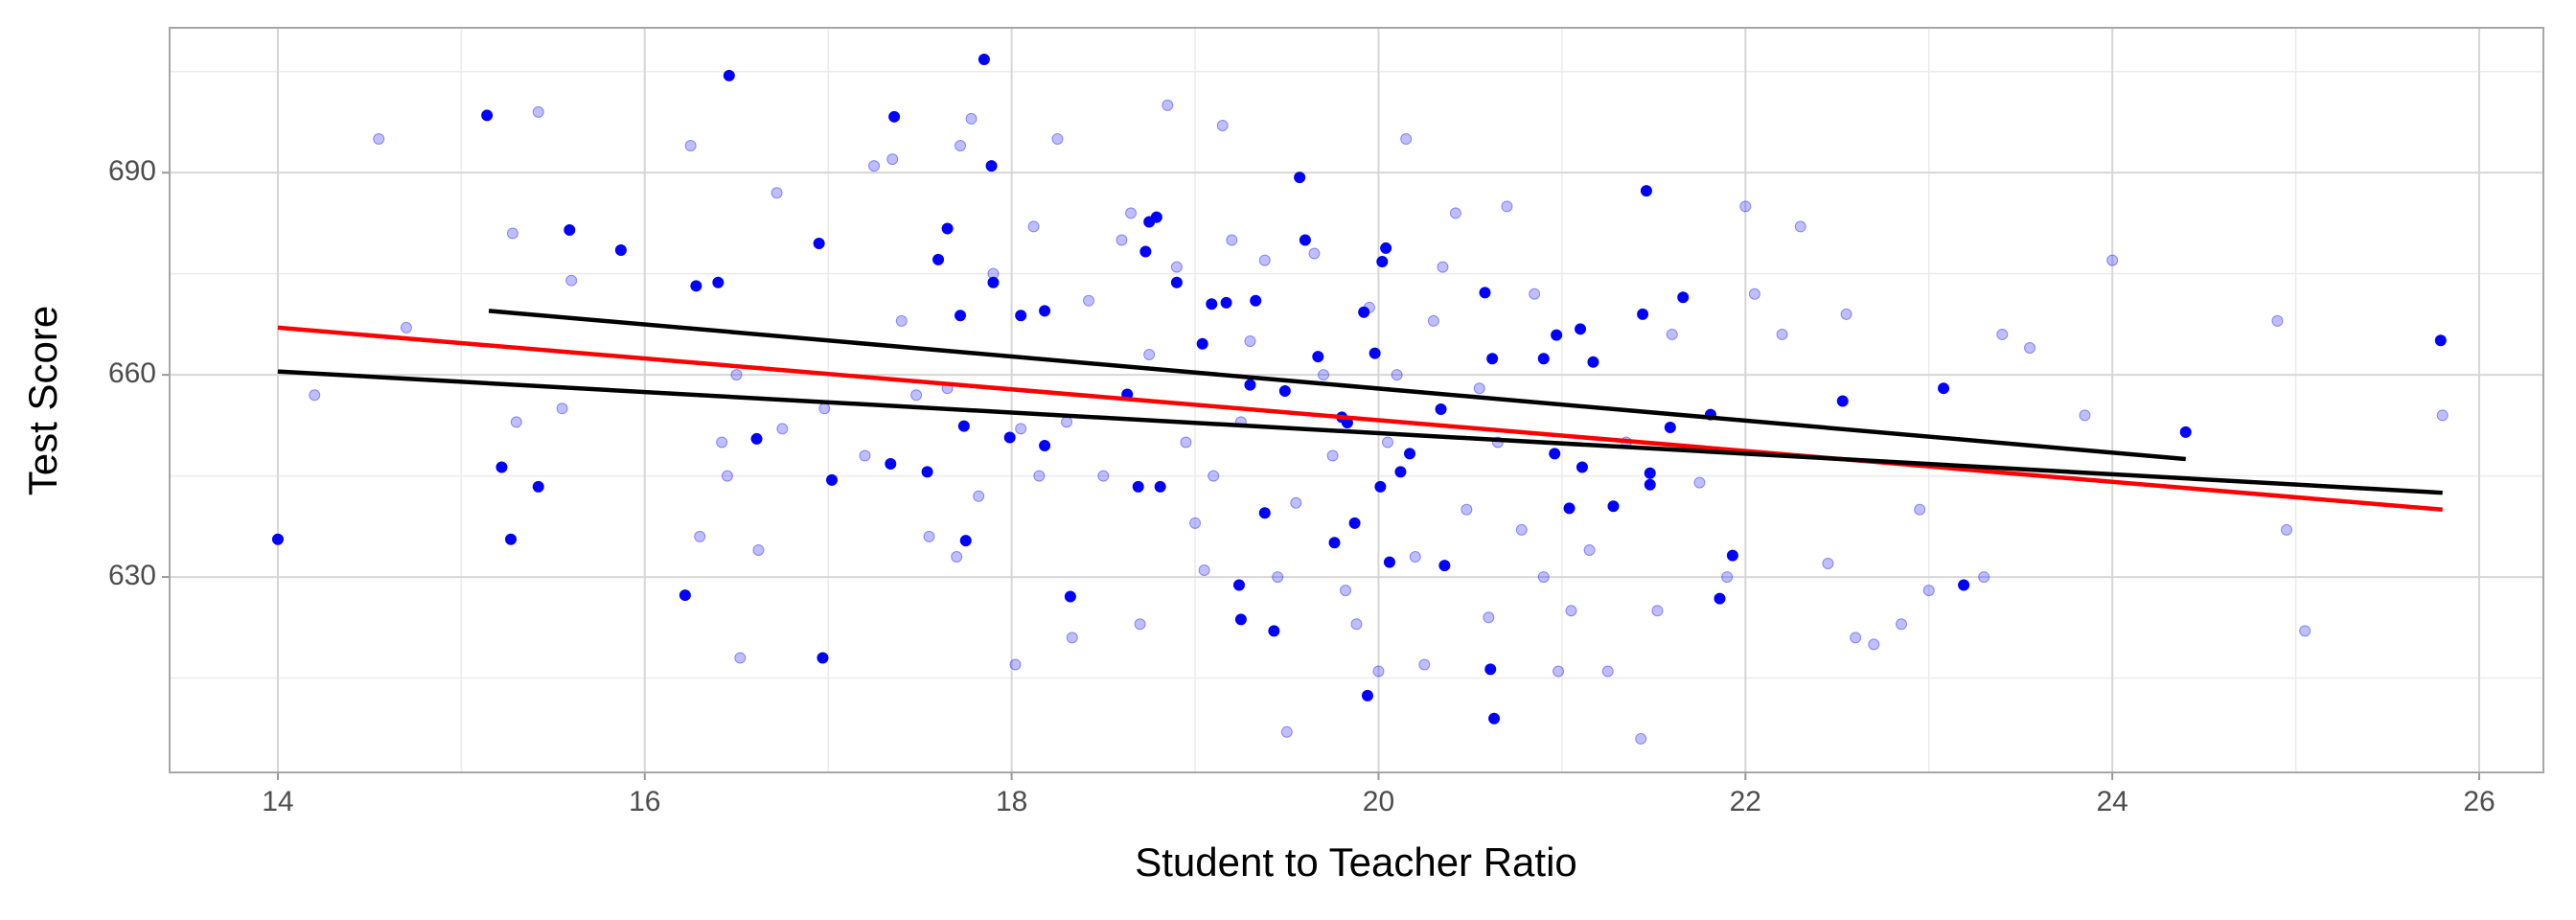 The height and width of the screenshot is (920, 2576). Describe the element at coordinates (2479, 801) in the screenshot. I see `x-tick-label: 26` at that location.